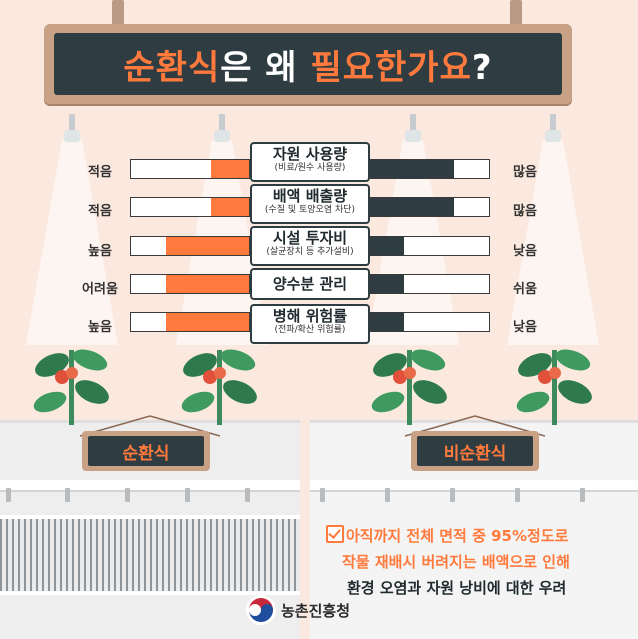  Describe the element at coordinates (310, 154) in the screenshot. I see `row-title: 자원 사용량` at that location.